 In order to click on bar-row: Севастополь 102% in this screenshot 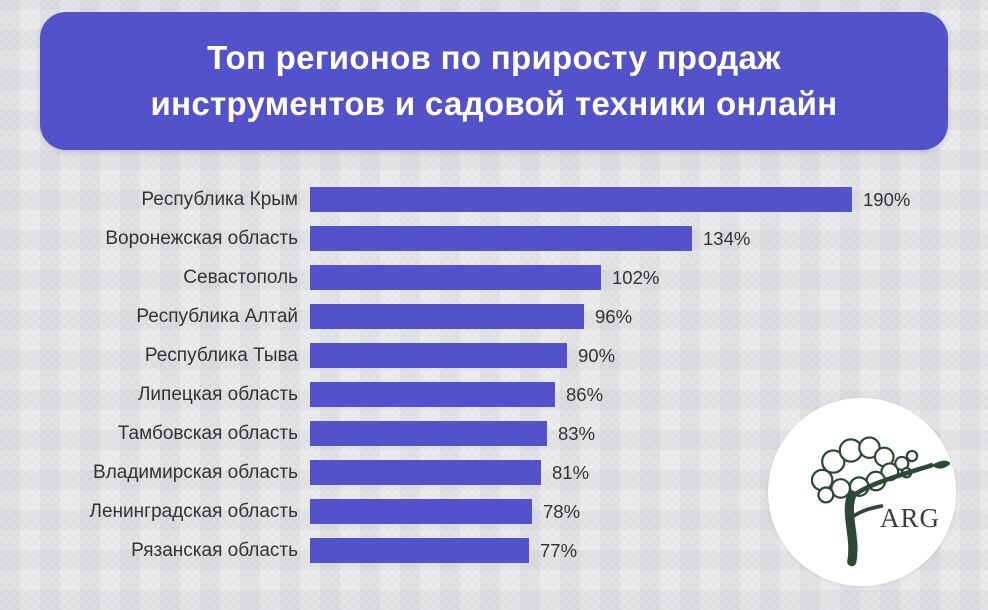, I will do `click(494, 277)`.